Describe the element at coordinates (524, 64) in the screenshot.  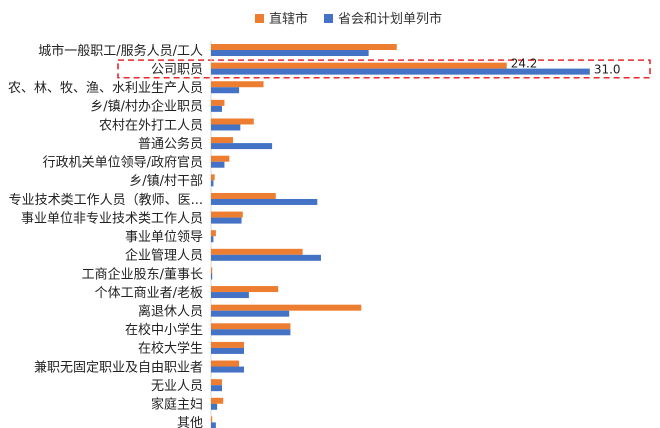
I see `data-label: 24.2` at that location.